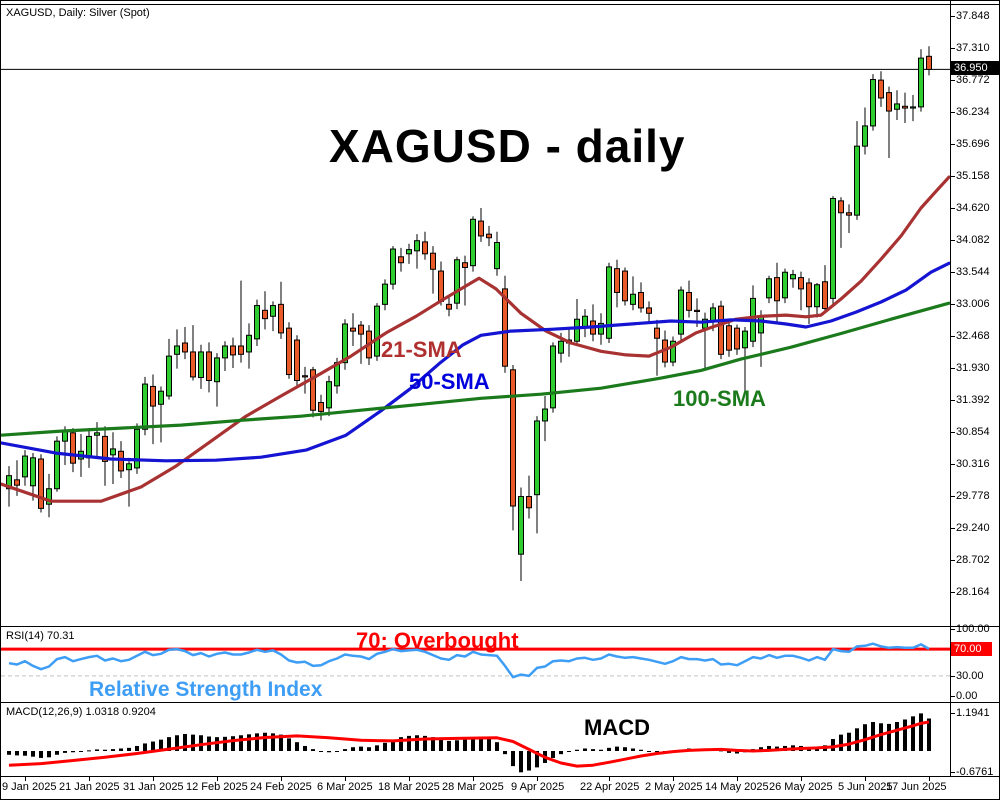 The width and height of the screenshot is (1000, 800). Describe the element at coordinates (973, 464) in the screenshot. I see `price-axis-label: 30.316` at that location.